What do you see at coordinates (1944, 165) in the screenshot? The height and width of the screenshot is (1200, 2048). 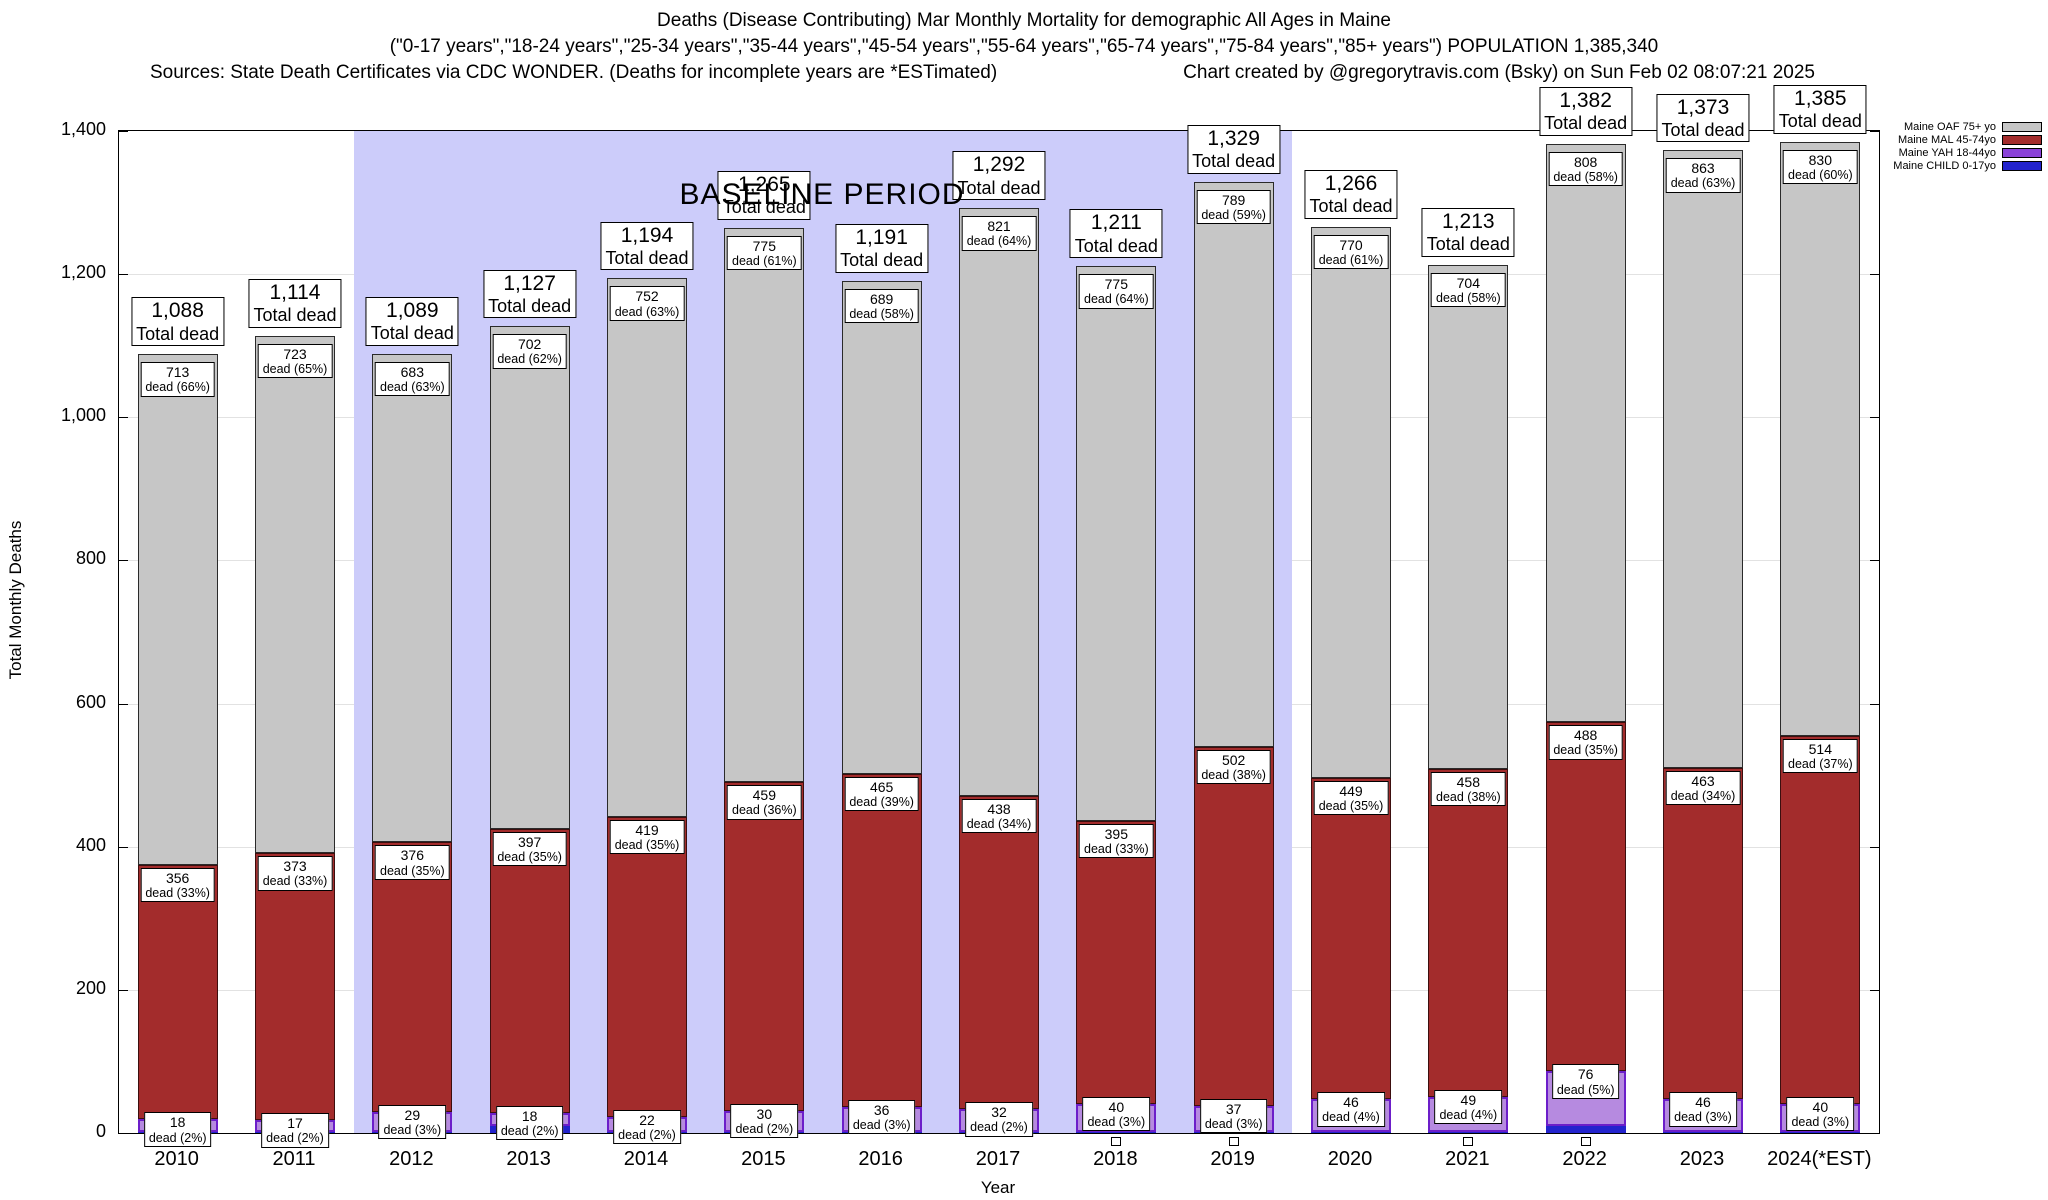 I see `legend-label-child: Maine CHILD 0-17yo` at bounding box center [1944, 165].